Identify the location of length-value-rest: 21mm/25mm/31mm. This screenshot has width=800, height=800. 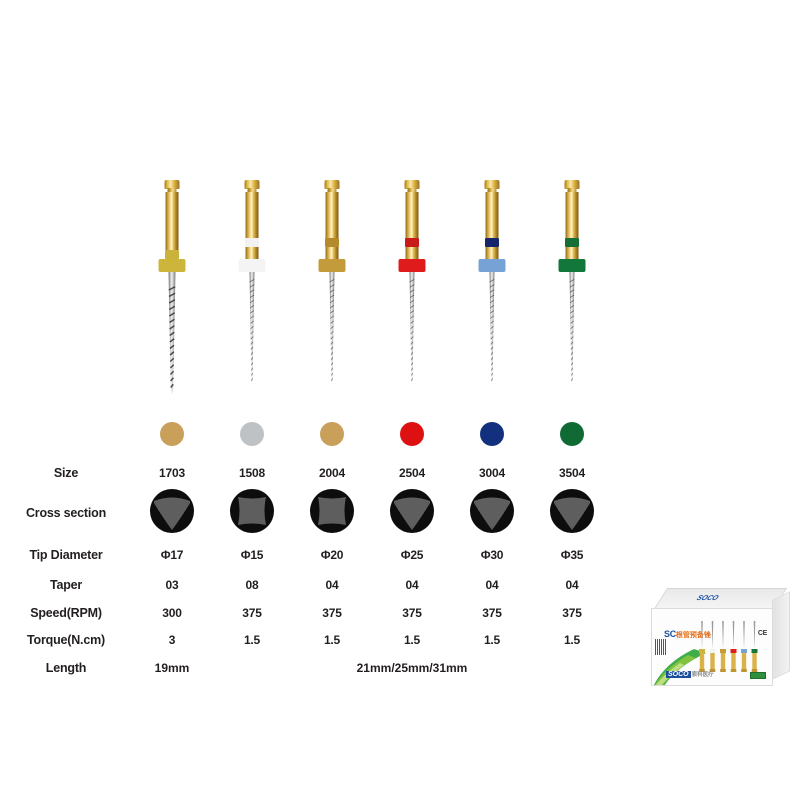
(412, 668).